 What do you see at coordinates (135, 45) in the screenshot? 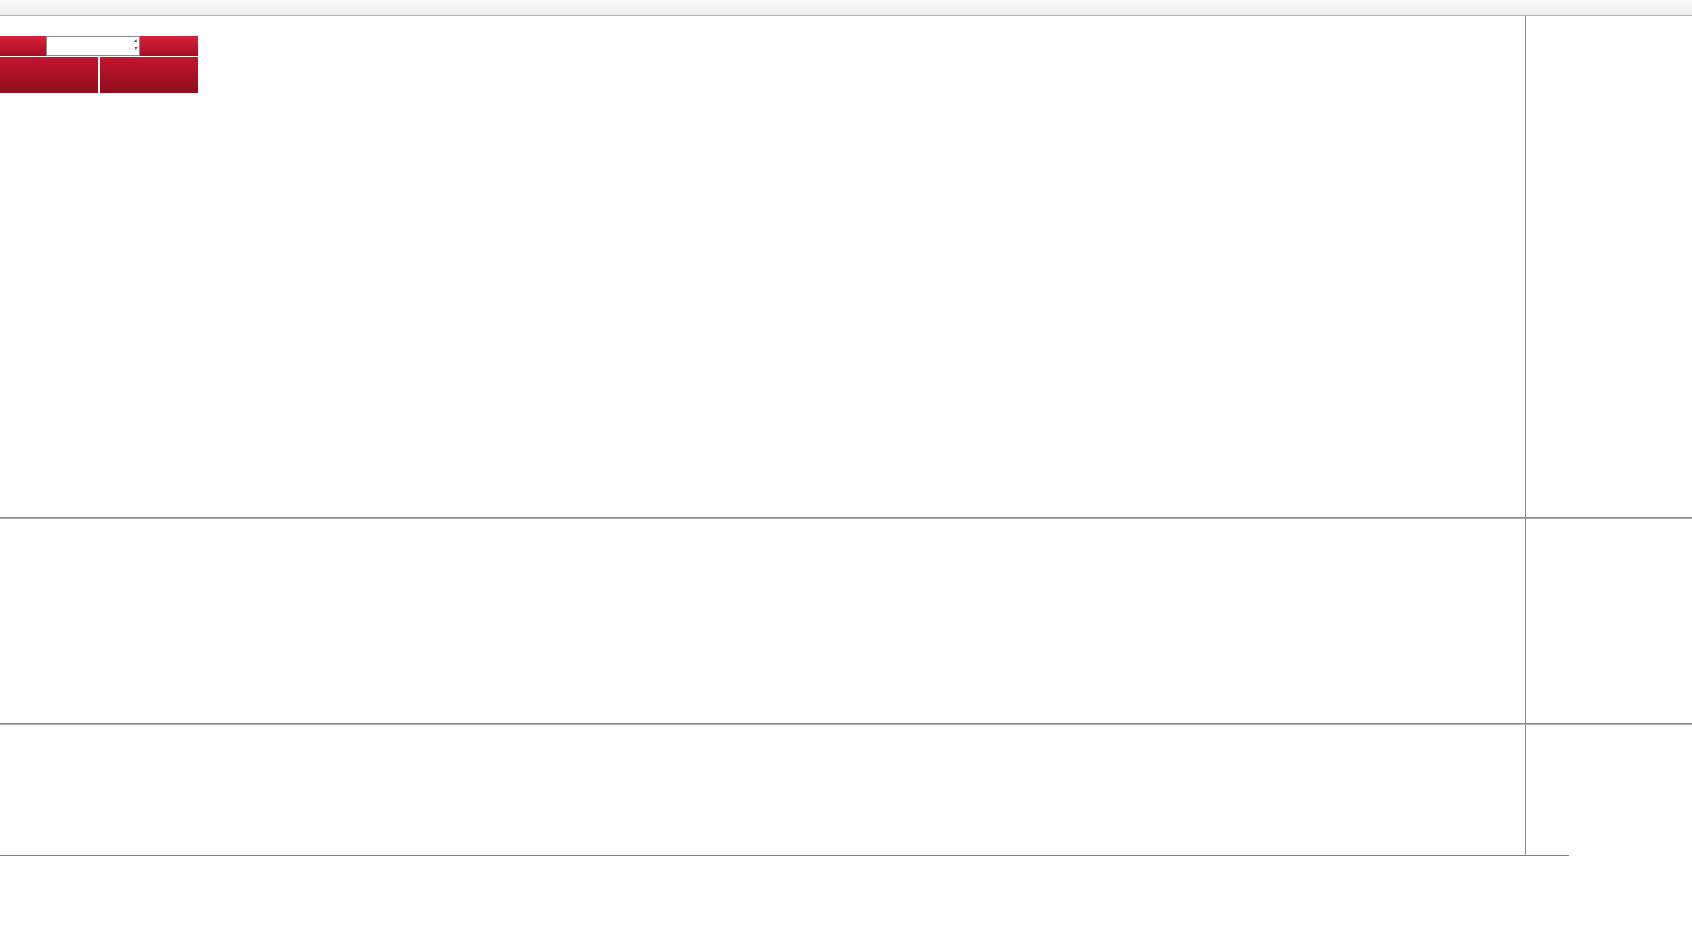
I see `volume-spinner: ▴ ▾` at bounding box center [135, 45].